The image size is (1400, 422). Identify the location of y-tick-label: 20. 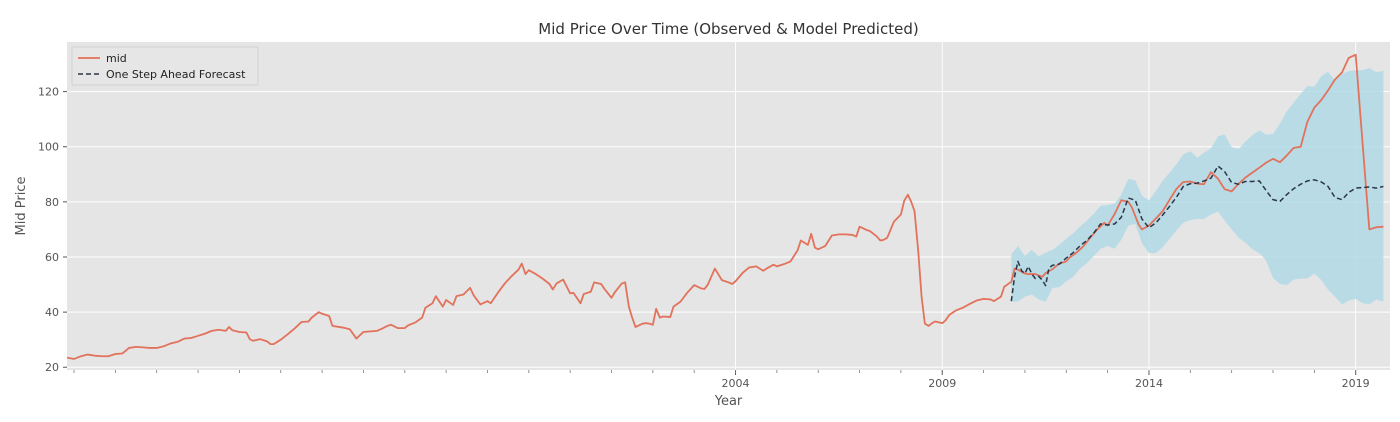
(52, 367).